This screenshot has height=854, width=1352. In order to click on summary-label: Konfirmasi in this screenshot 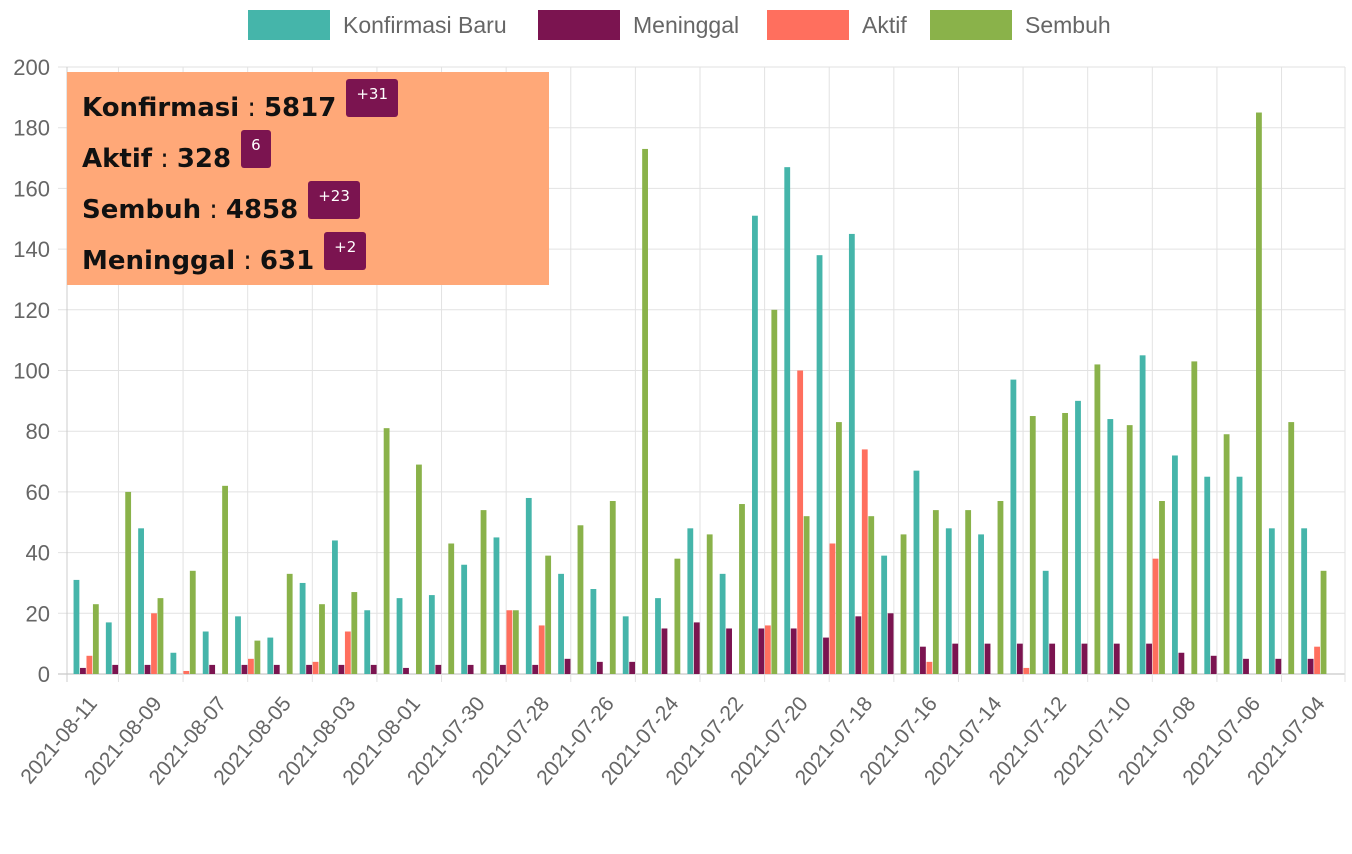, I will do `click(161, 107)`.